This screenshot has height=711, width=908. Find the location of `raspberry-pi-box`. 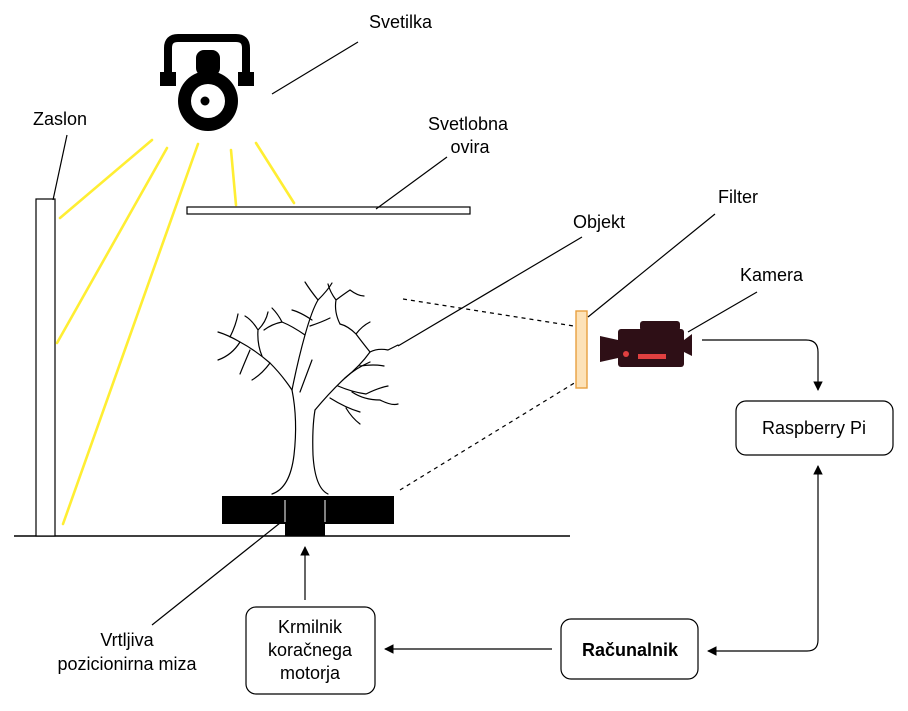

raspberry-pi-box is located at coordinates (814, 428).